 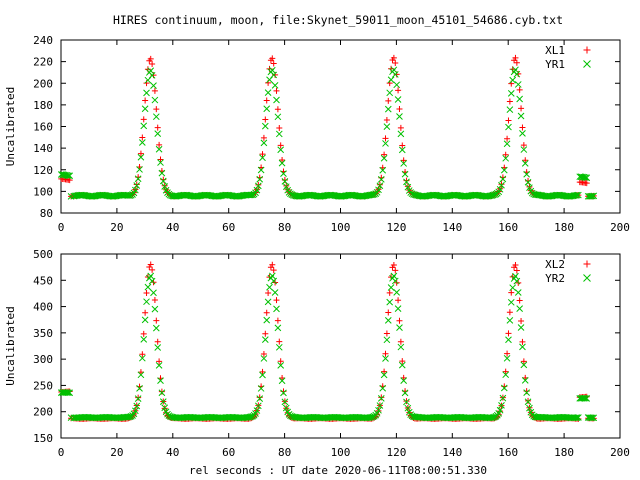 What do you see at coordinates (555, 50) in the screenshot?
I see `legend-label: XL1` at bounding box center [555, 50].